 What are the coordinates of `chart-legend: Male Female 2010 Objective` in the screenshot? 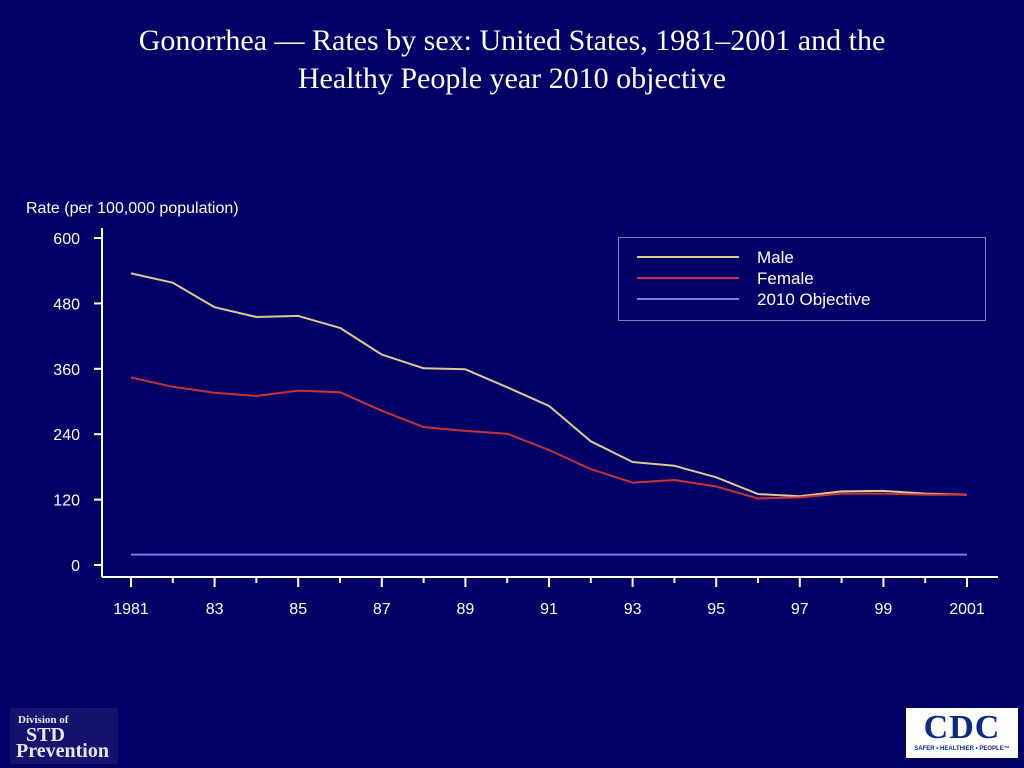 It's located at (802, 279).